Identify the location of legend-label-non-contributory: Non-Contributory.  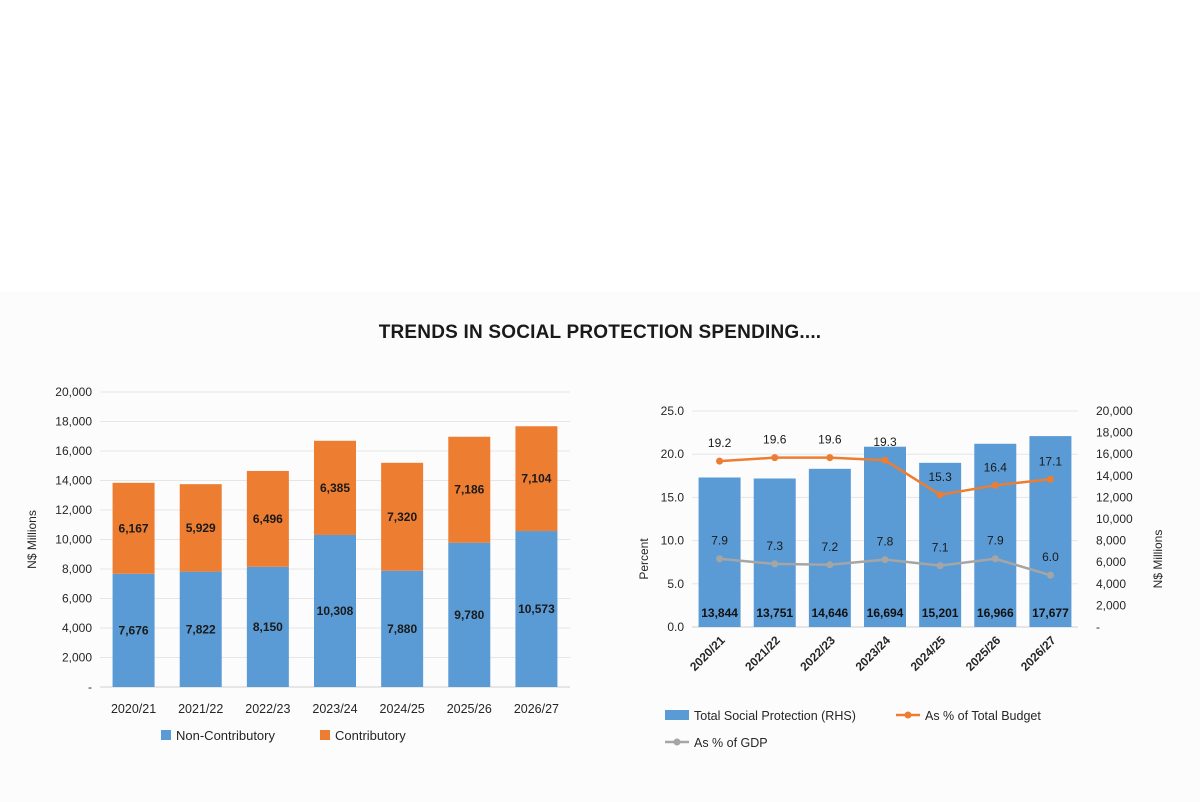
(225, 735).